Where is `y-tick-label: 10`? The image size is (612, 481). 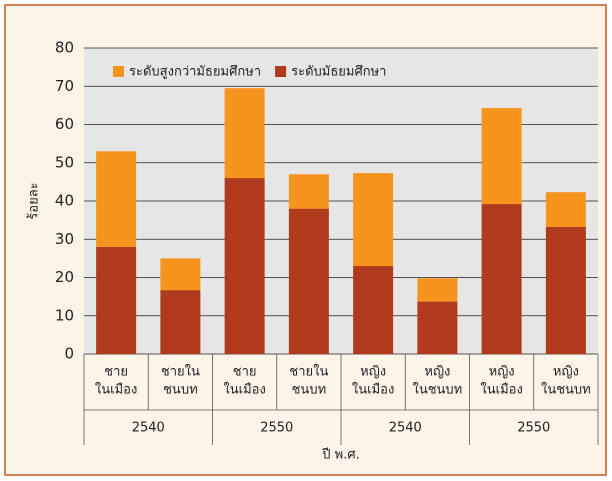 y-tick-label: 10 is located at coordinates (64, 315).